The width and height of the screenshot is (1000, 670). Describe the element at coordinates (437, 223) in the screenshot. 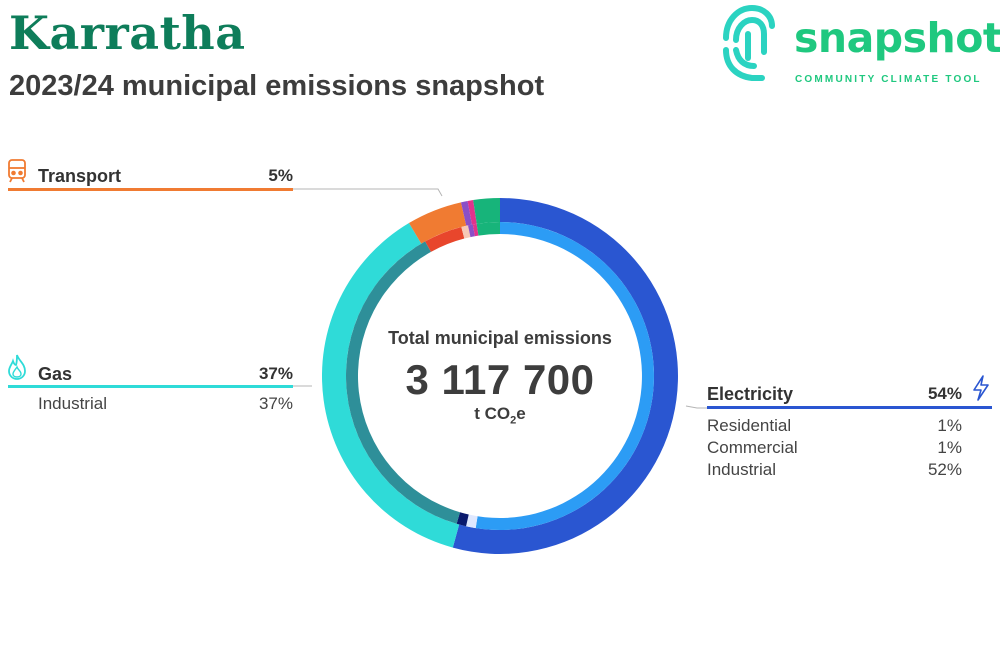

I see `outer-segment-transport` at that location.